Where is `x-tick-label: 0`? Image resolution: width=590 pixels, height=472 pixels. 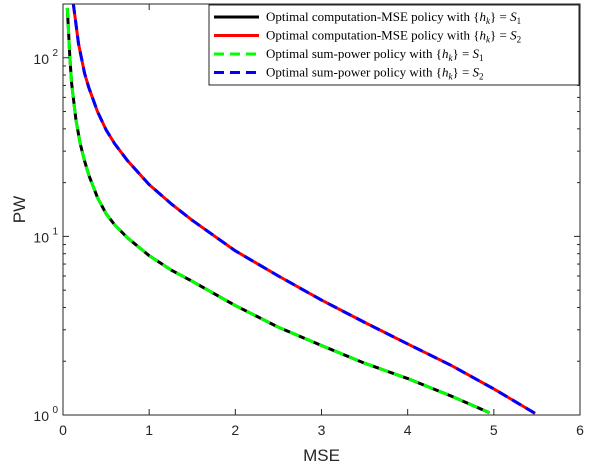
x-tick-label: 0 is located at coordinates (63, 430).